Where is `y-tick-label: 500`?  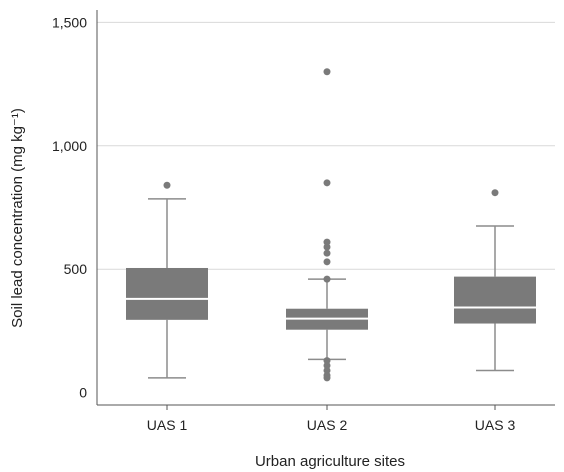 y-tick-label: 500 is located at coordinates (76, 269).